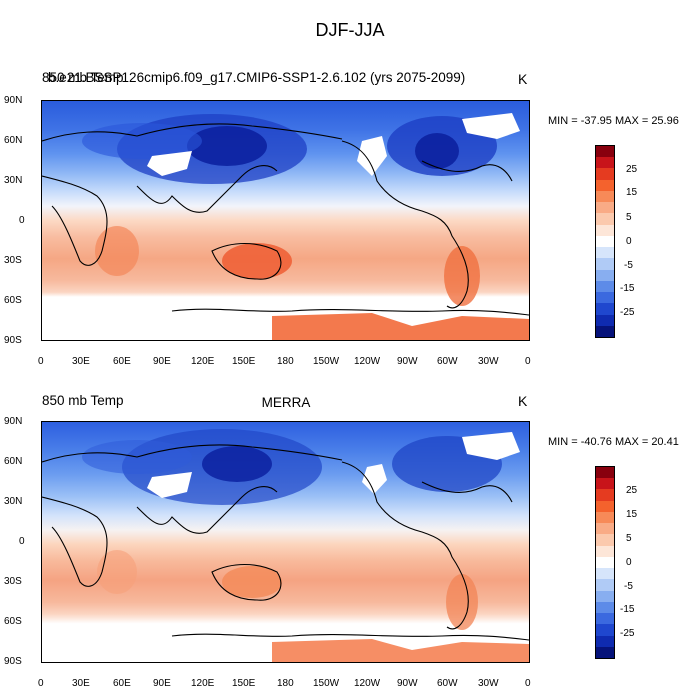  Describe the element at coordinates (13, 421) in the screenshot. I see `lat-tick: 90N` at that location.